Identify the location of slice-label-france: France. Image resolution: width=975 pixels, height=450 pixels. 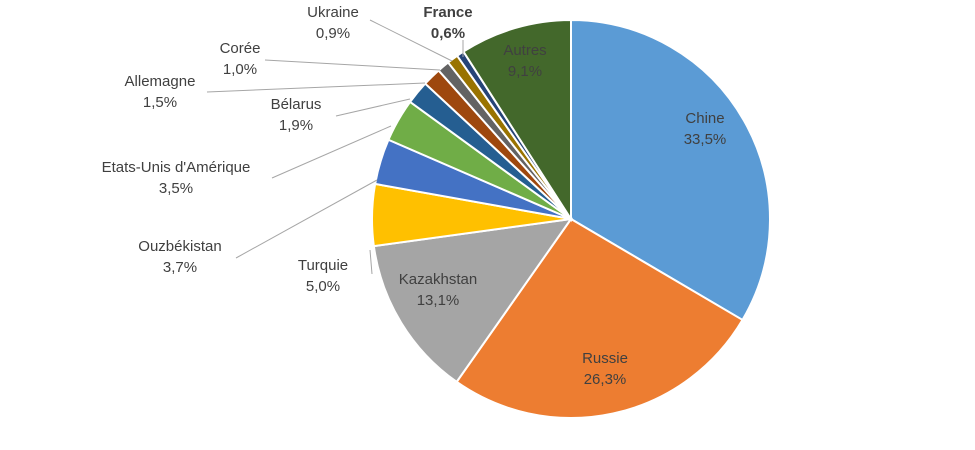
(447, 12).